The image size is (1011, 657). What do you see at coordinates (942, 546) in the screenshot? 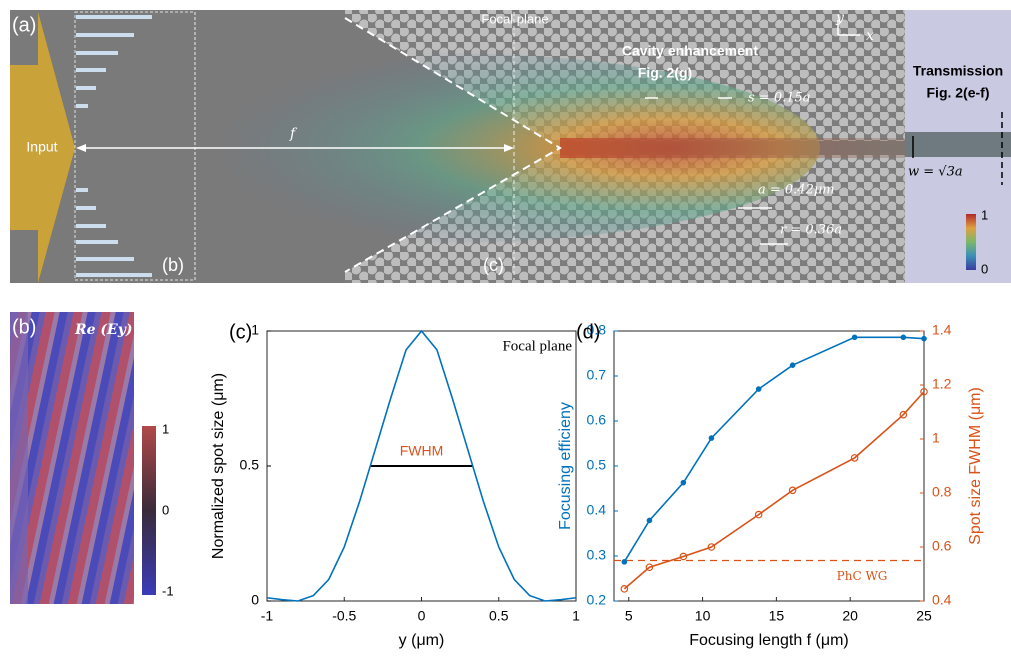
I see `y2-tick-label: 0.6` at bounding box center [942, 546].